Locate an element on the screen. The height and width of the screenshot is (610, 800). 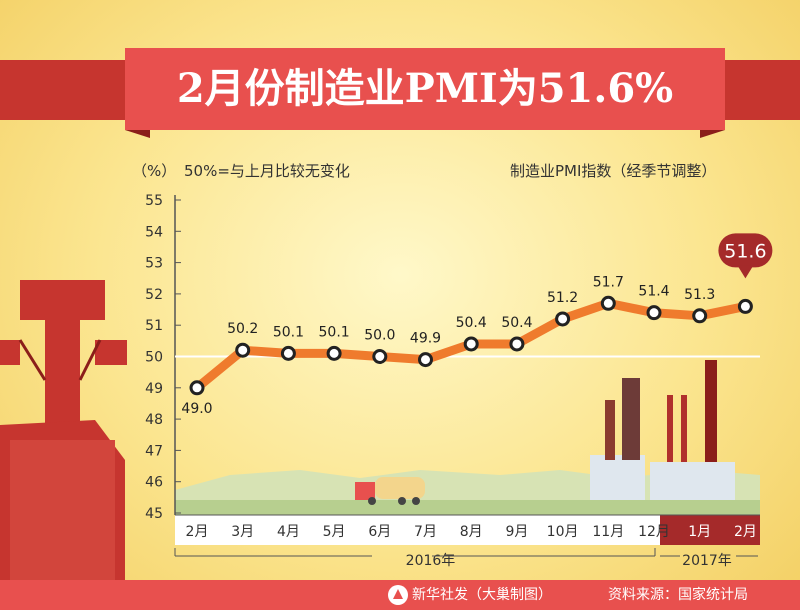
y-tick-label: 55 is located at coordinates (154, 201).